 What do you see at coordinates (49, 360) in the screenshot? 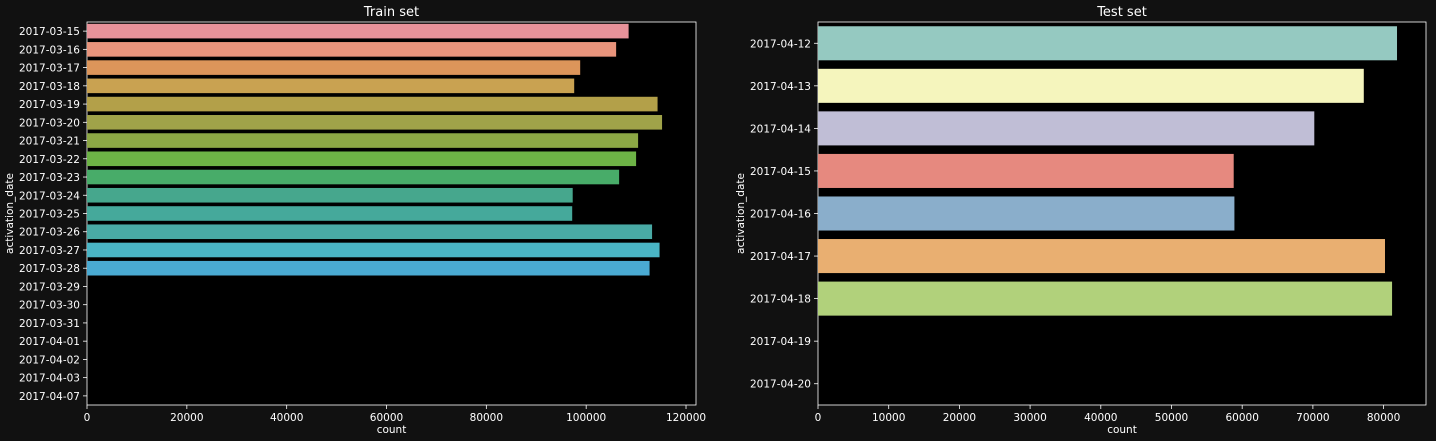
I see `train-set-ytick-label: 2017-04-02` at bounding box center [49, 360].